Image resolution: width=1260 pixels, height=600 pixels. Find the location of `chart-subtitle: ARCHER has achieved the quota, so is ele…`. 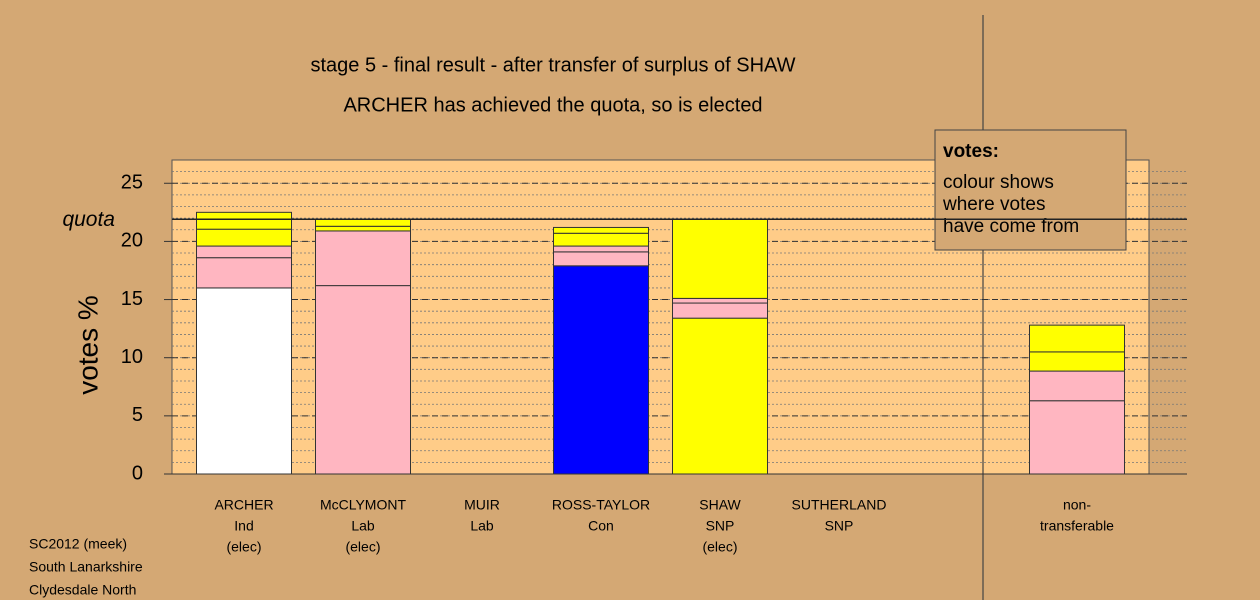

chart-subtitle: ARCHER has achieved the quota, so is ele… is located at coordinates (552, 105).